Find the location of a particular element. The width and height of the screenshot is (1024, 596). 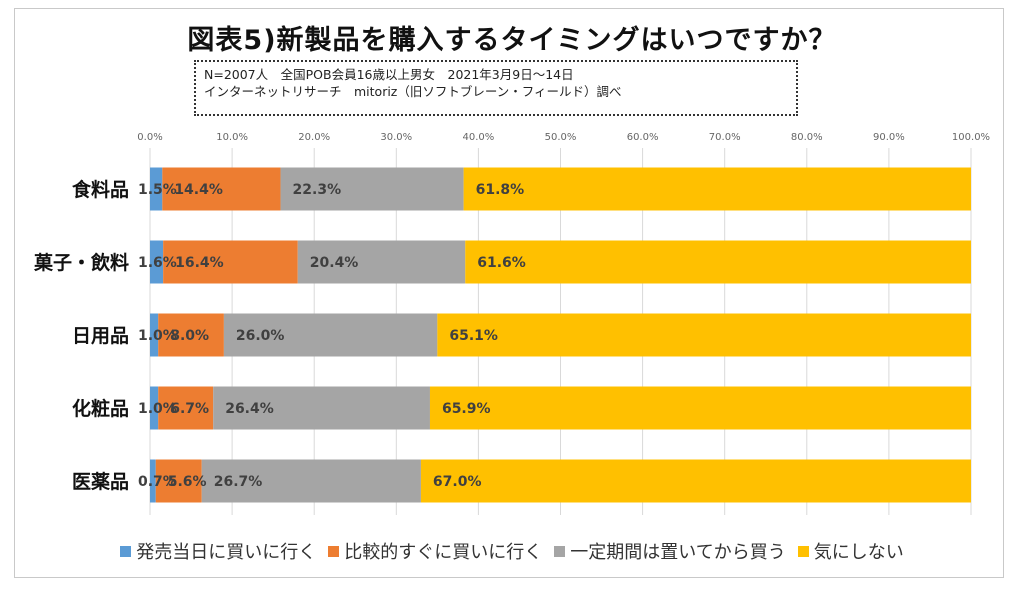

data-label: 61.8% is located at coordinates (500, 190).